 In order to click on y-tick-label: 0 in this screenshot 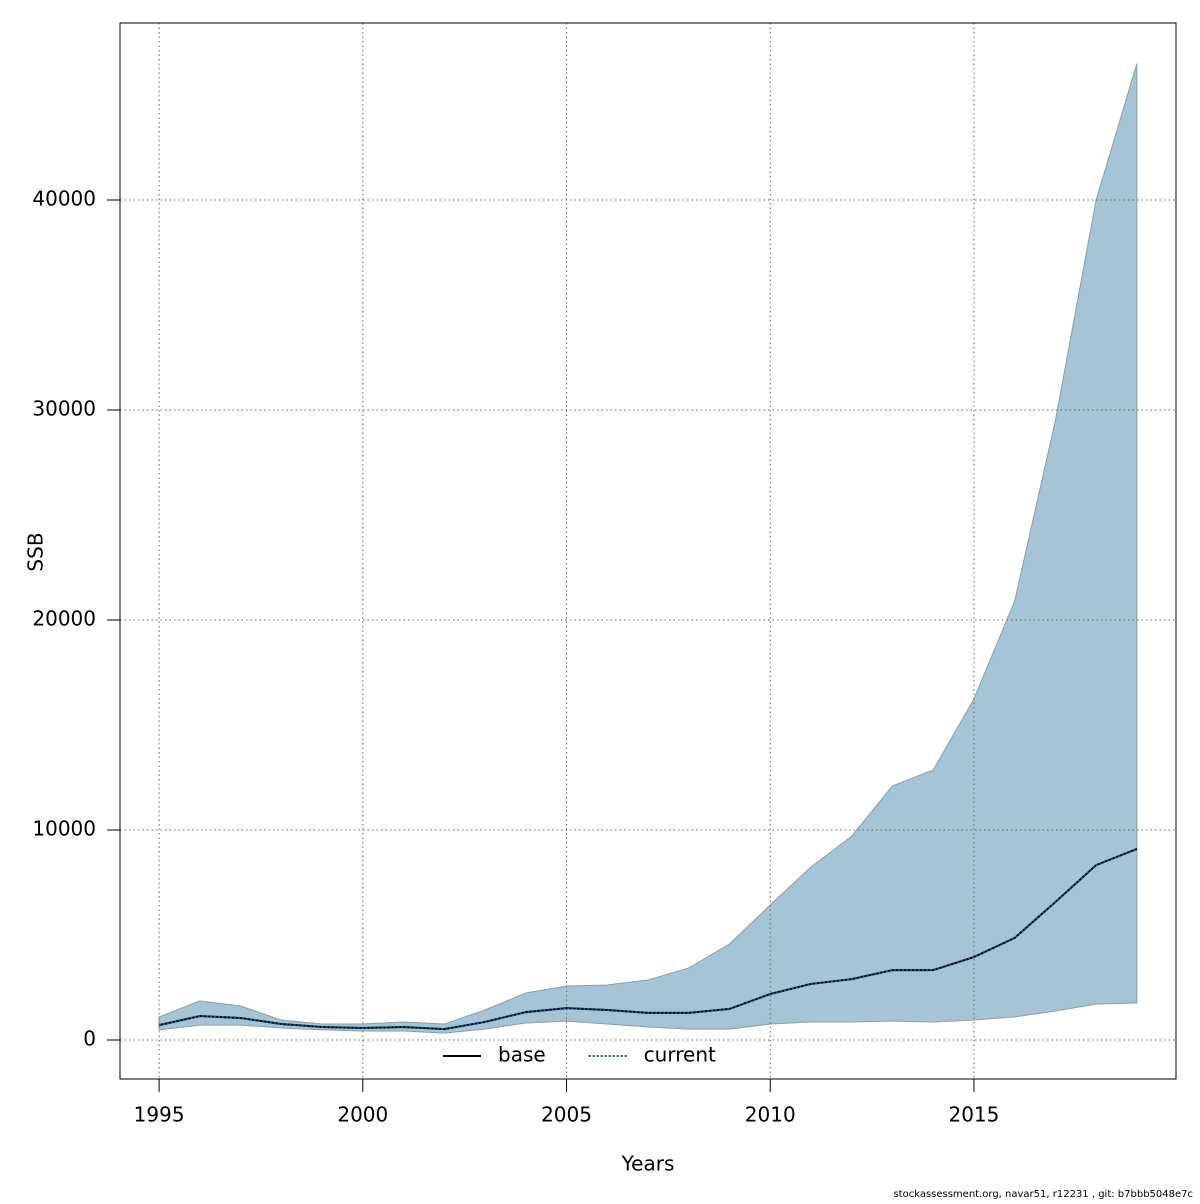, I will do `click(89, 1039)`.